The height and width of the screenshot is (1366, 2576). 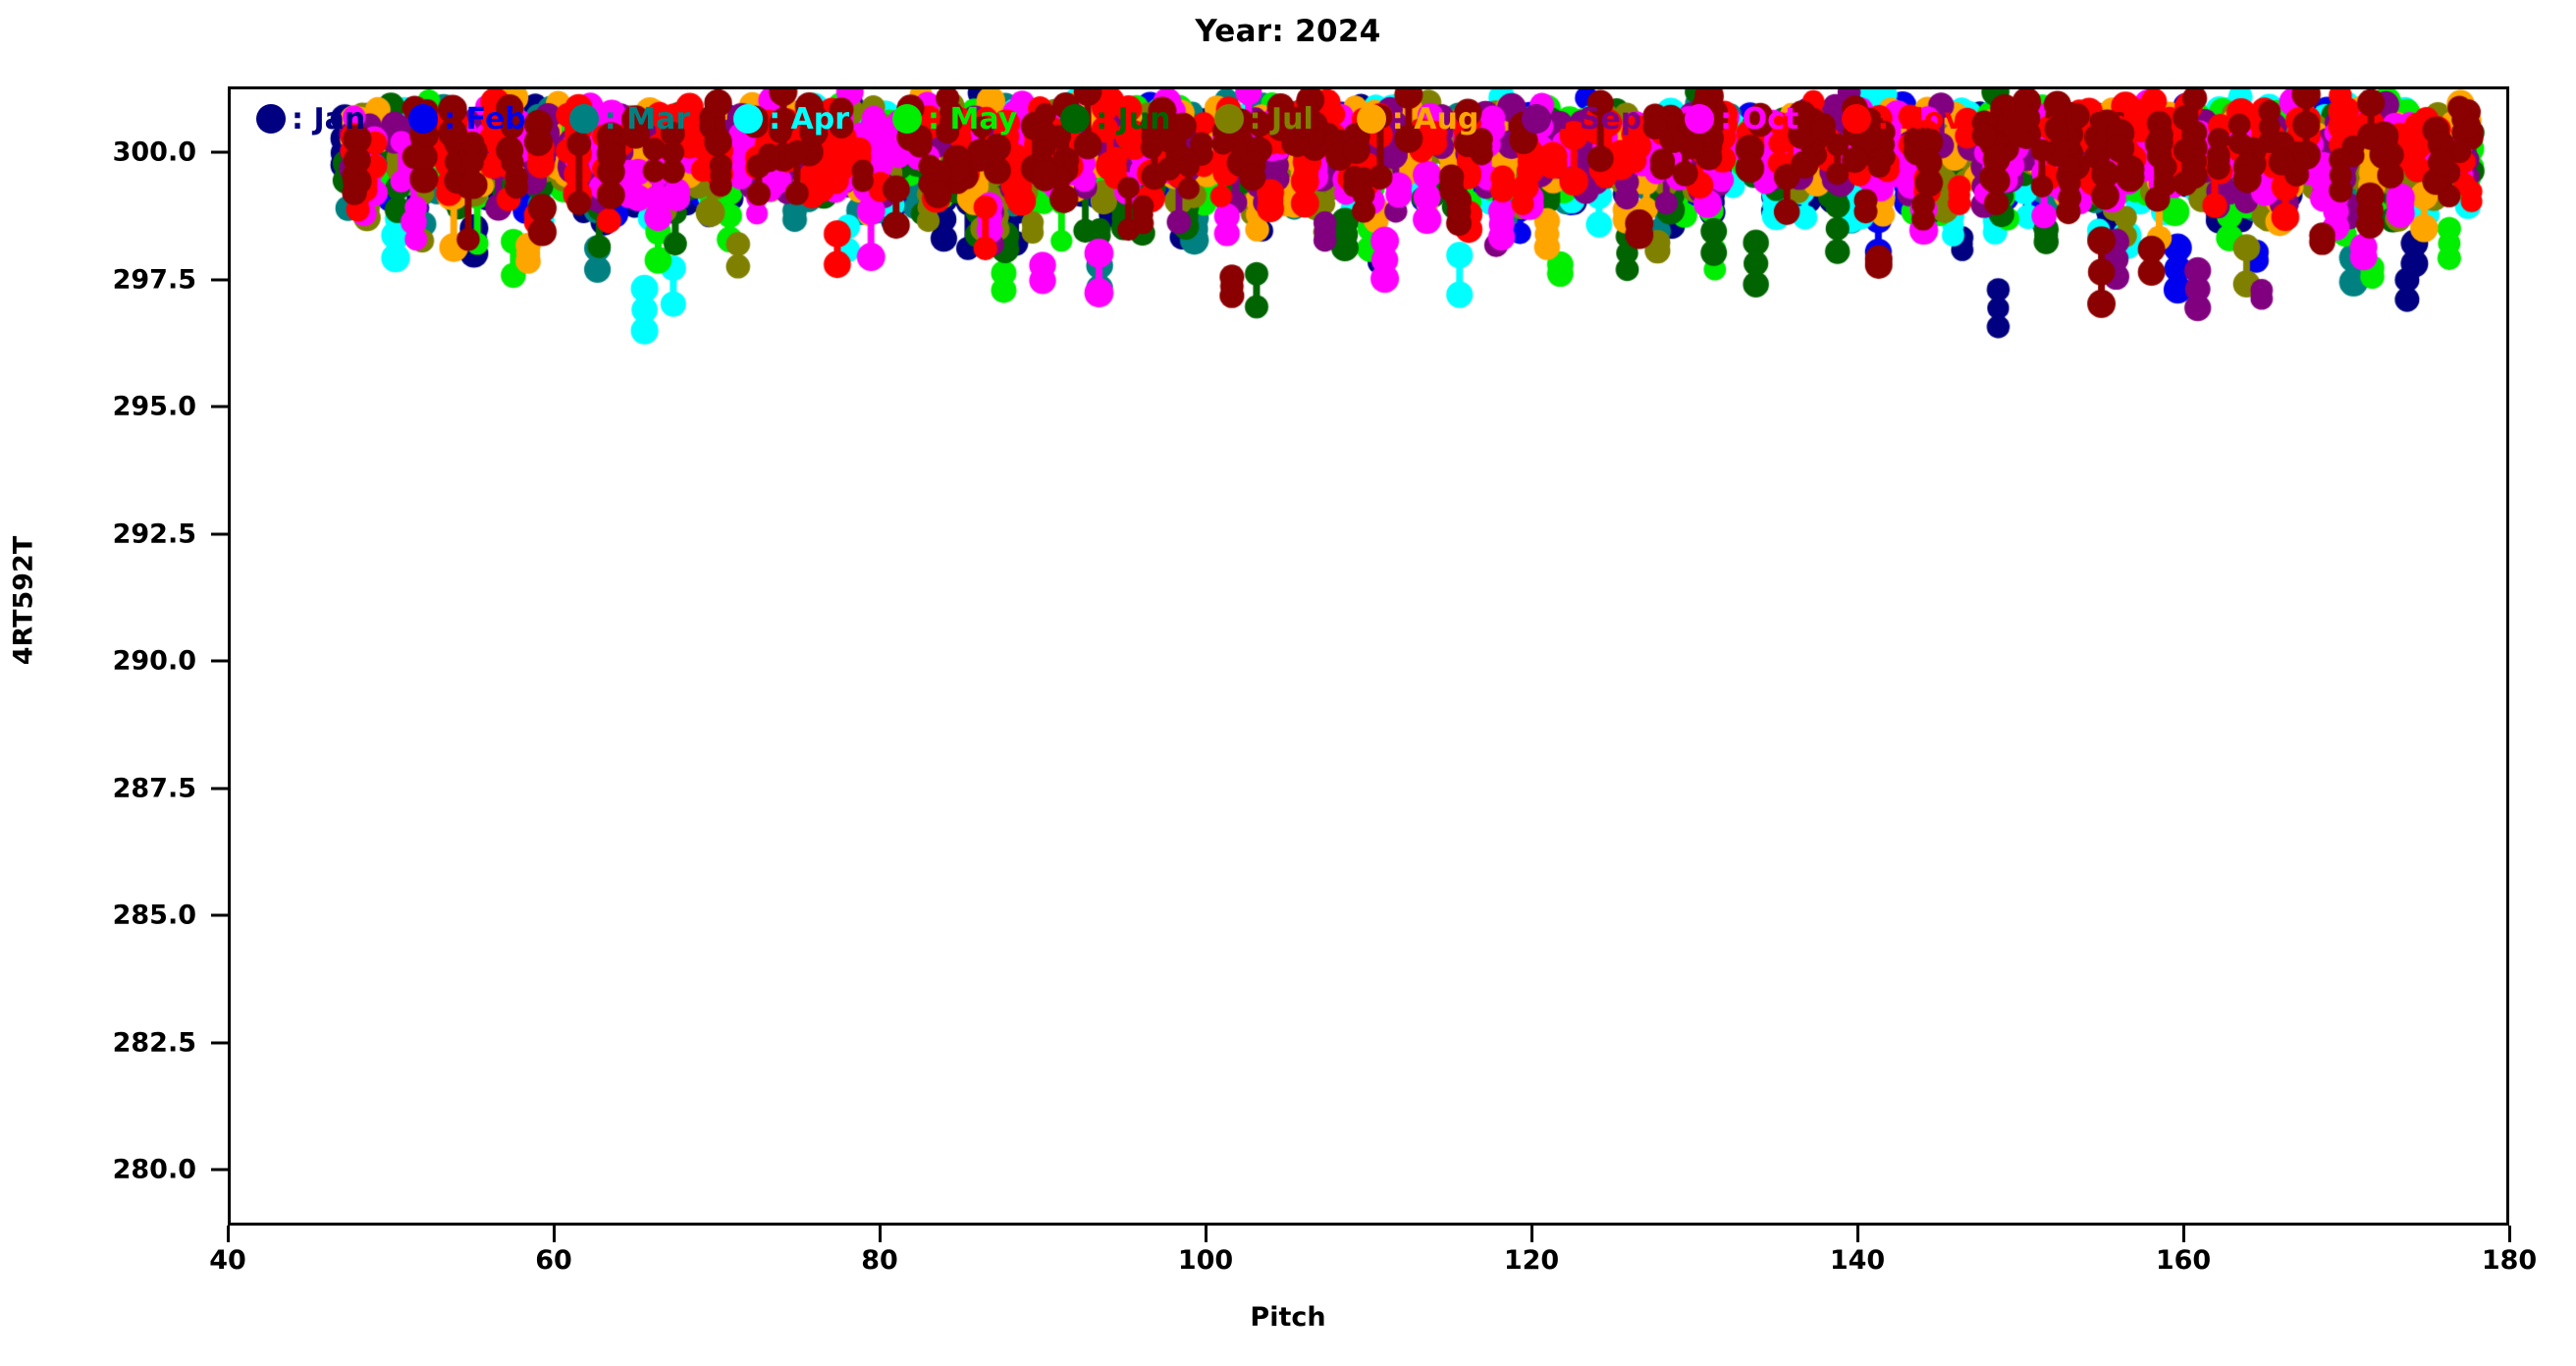 What do you see at coordinates (154, 661) in the screenshot?
I see `y-tick-label: 290.0` at bounding box center [154, 661].